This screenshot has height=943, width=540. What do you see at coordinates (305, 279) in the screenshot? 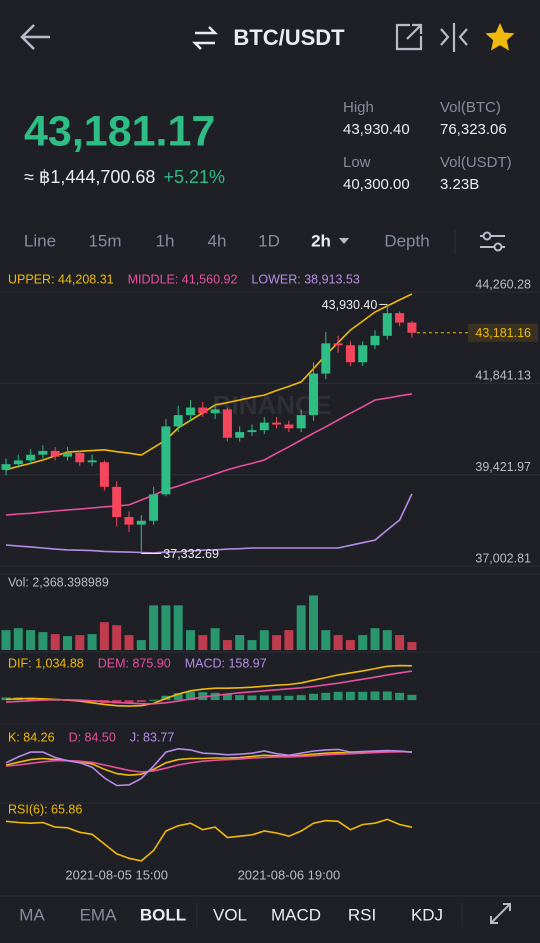
I see `legend-item: LOWER: 38,913.53` at bounding box center [305, 279].